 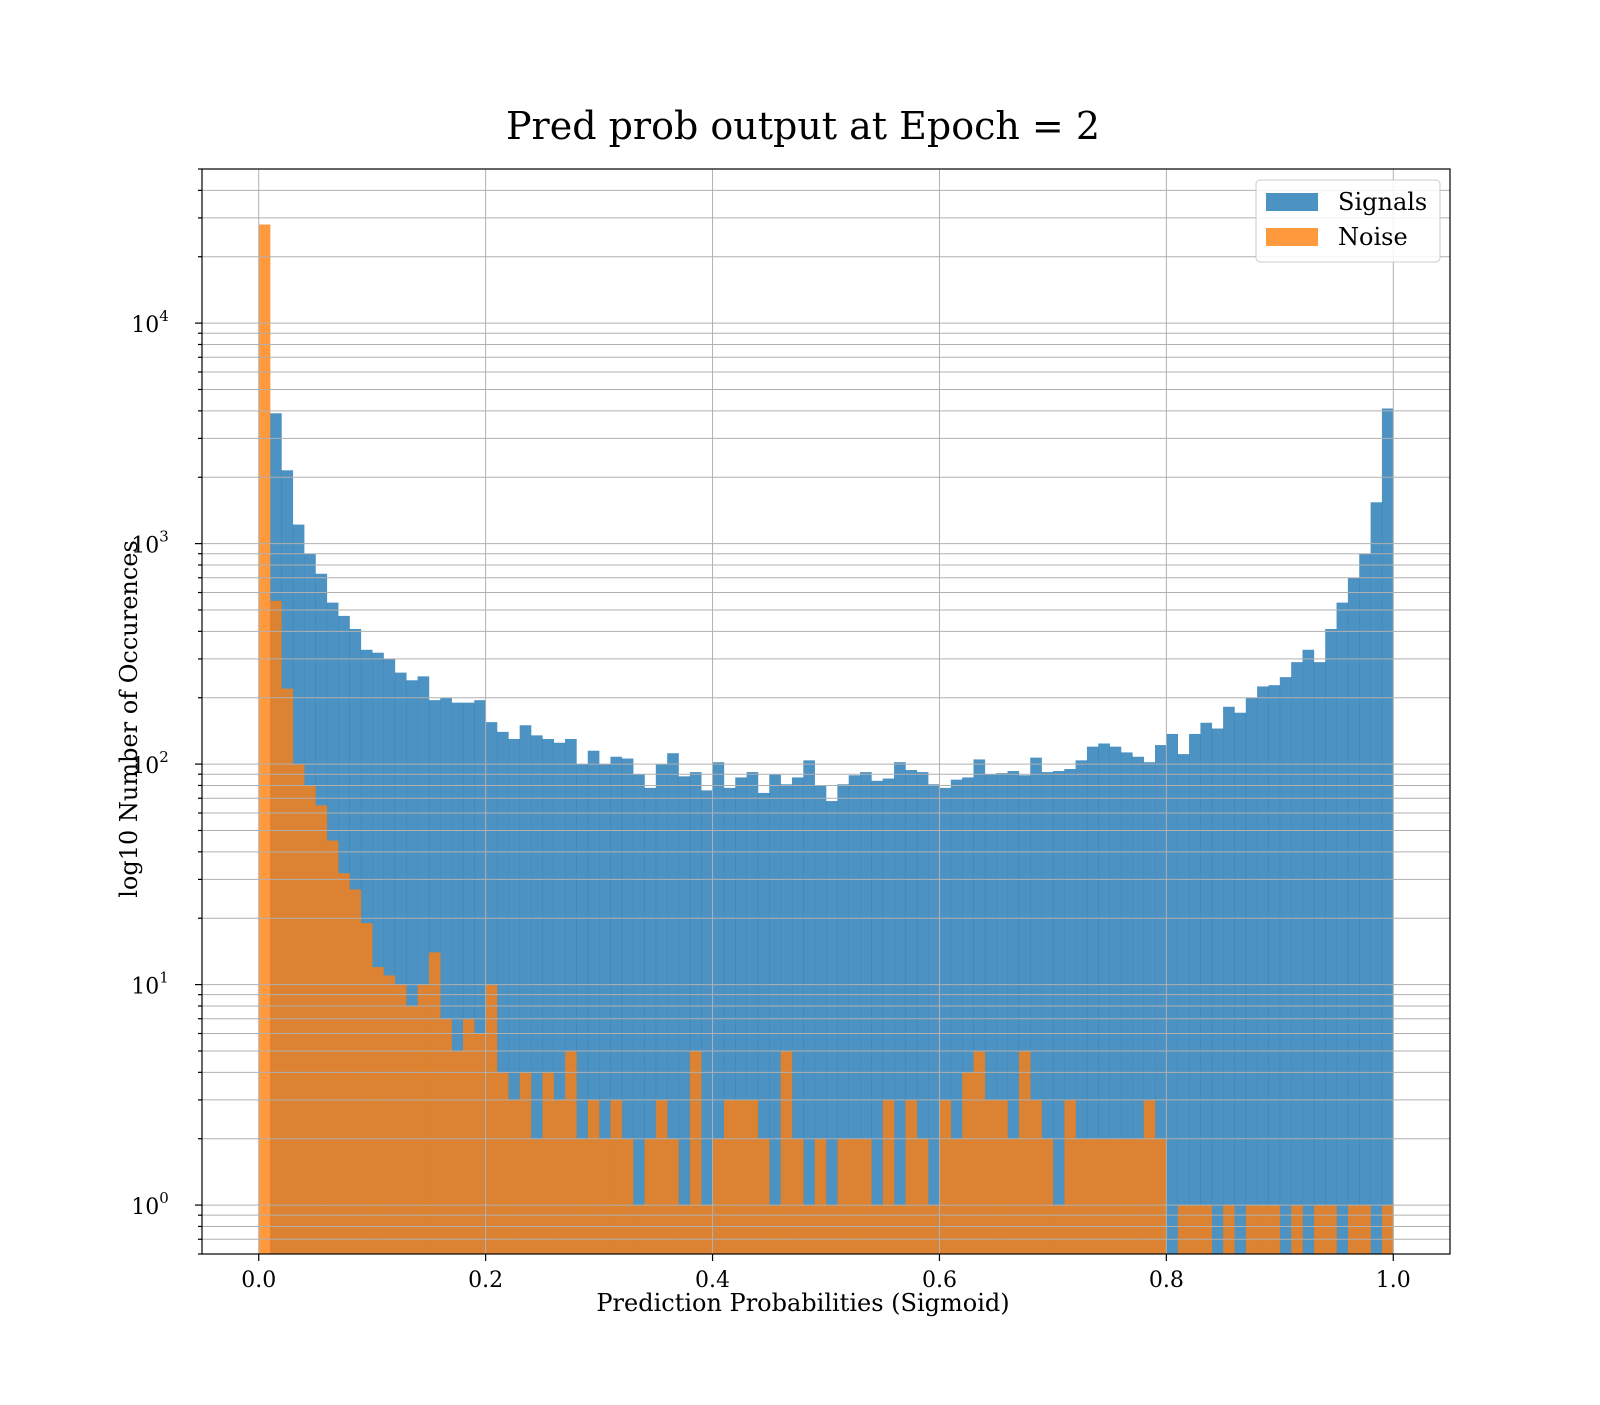 I want to click on x-tick-label: 0.8, so click(x=1166, y=1280).